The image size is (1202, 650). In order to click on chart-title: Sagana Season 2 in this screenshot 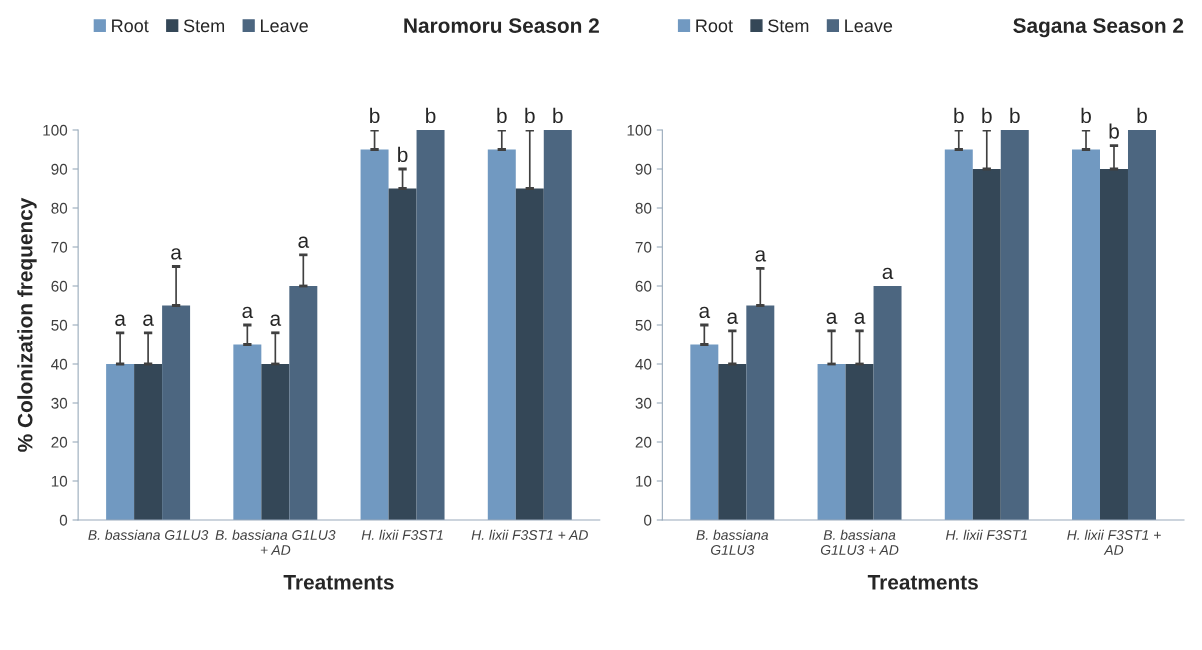, I will do `click(1098, 28)`.